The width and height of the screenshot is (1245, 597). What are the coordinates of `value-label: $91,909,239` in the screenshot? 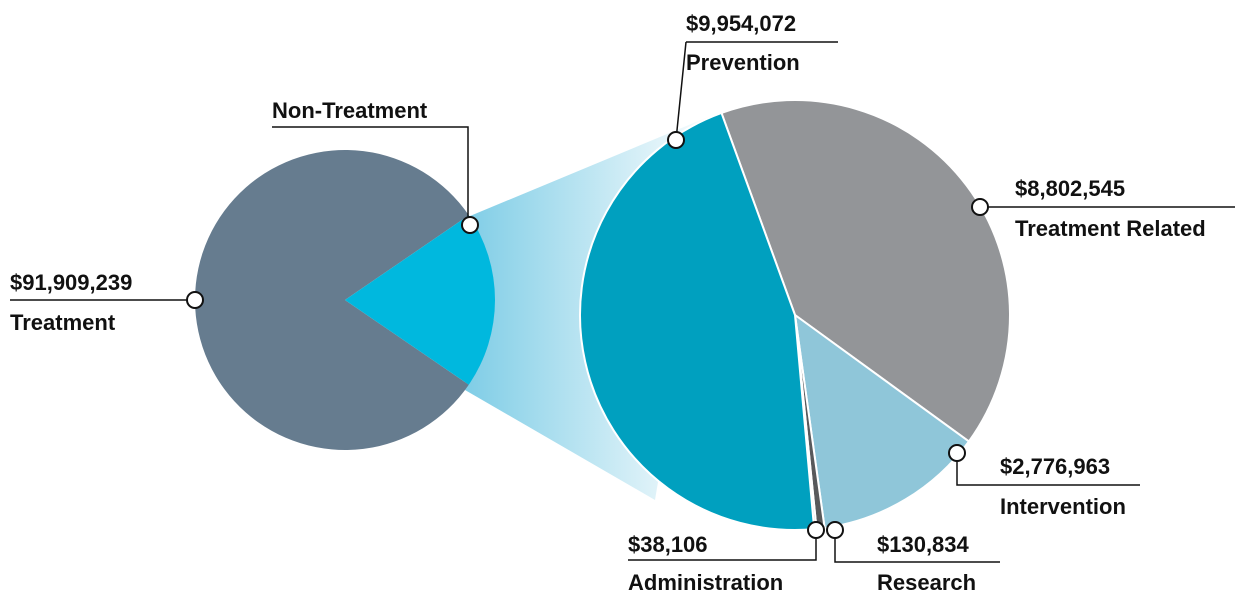 It's located at (71, 282).